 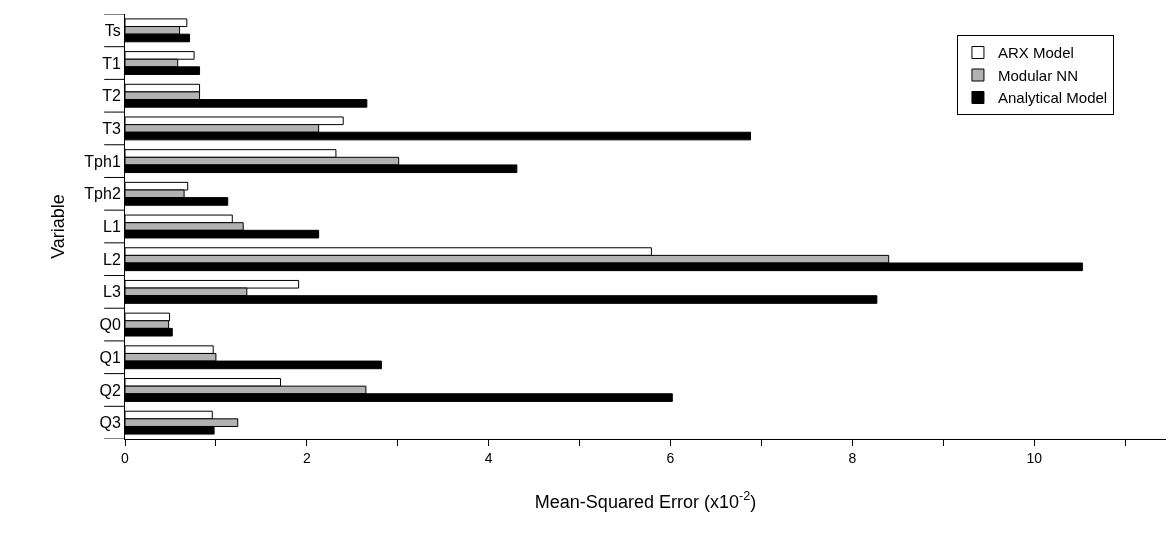 What do you see at coordinates (57, 226) in the screenshot?
I see `y-axis-title: Variable` at bounding box center [57, 226].